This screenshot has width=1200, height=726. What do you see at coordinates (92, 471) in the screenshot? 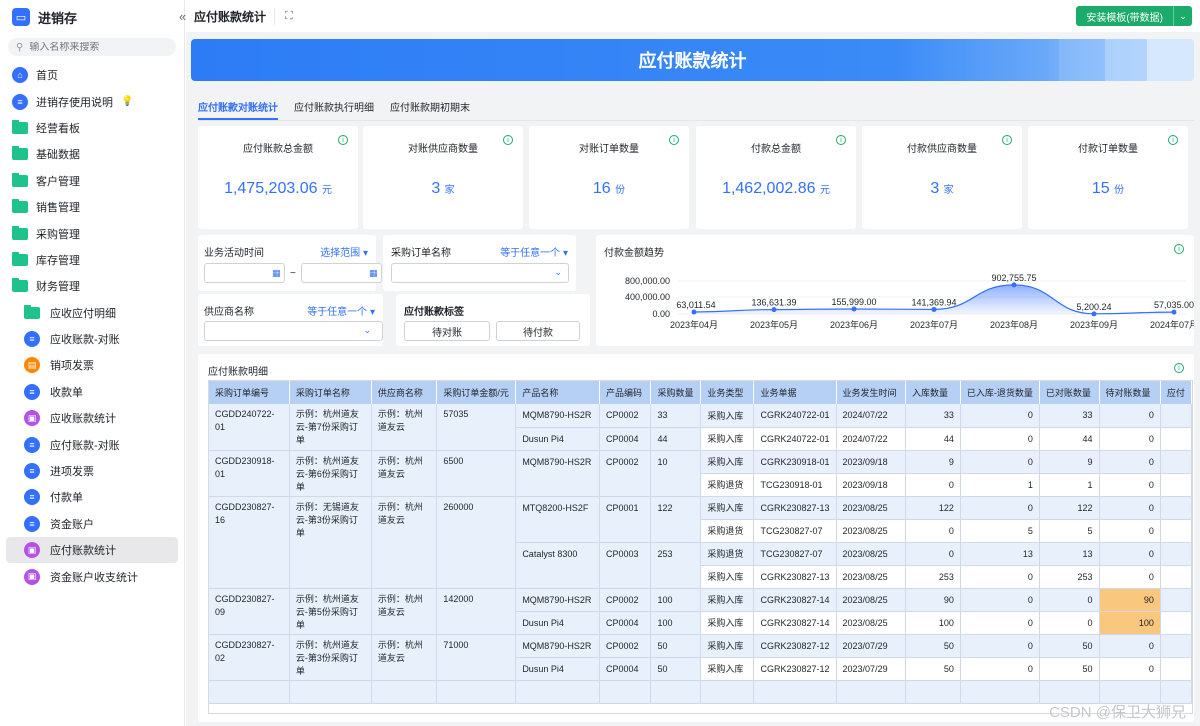
I see `sidebar-item: ≡ 进项发票` at bounding box center [92, 471].